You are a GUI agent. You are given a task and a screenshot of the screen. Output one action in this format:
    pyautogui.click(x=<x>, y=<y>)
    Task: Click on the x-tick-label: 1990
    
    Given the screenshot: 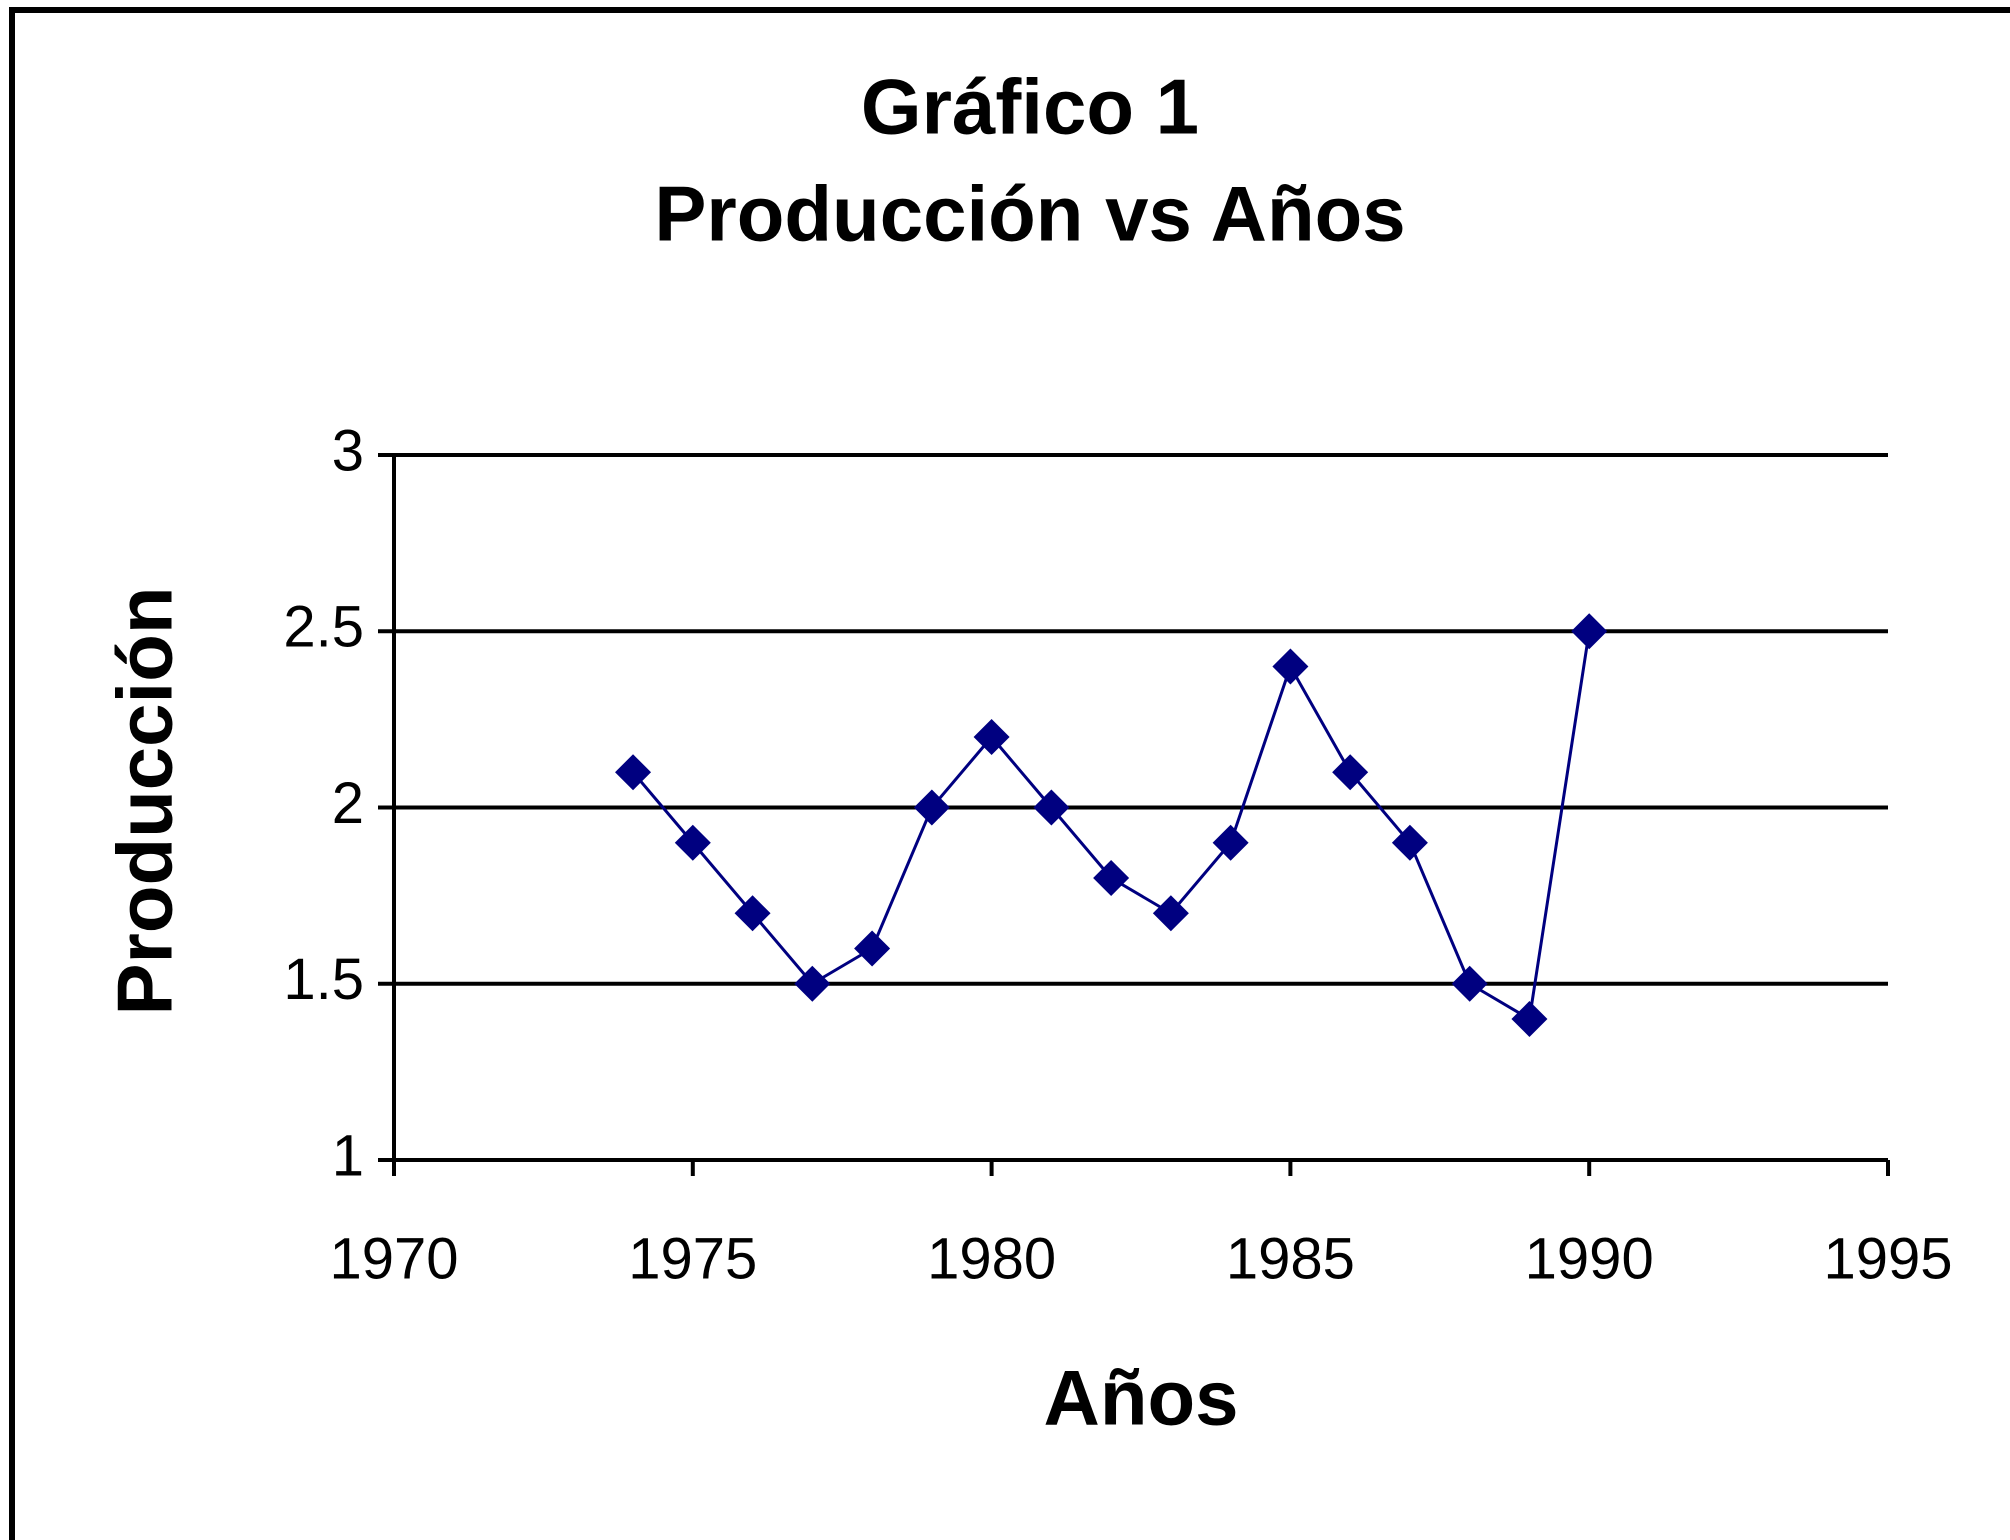 What is the action you would take?
    pyautogui.click(x=1589, y=1258)
    